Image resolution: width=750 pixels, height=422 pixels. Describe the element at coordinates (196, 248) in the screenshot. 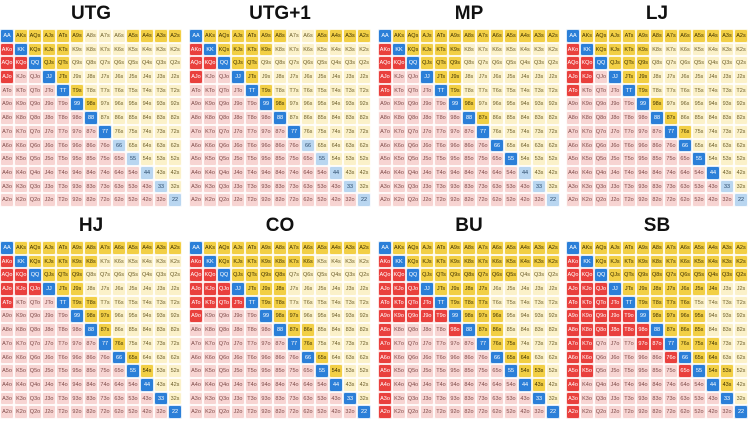

I see `hand-cell: AA` at that location.